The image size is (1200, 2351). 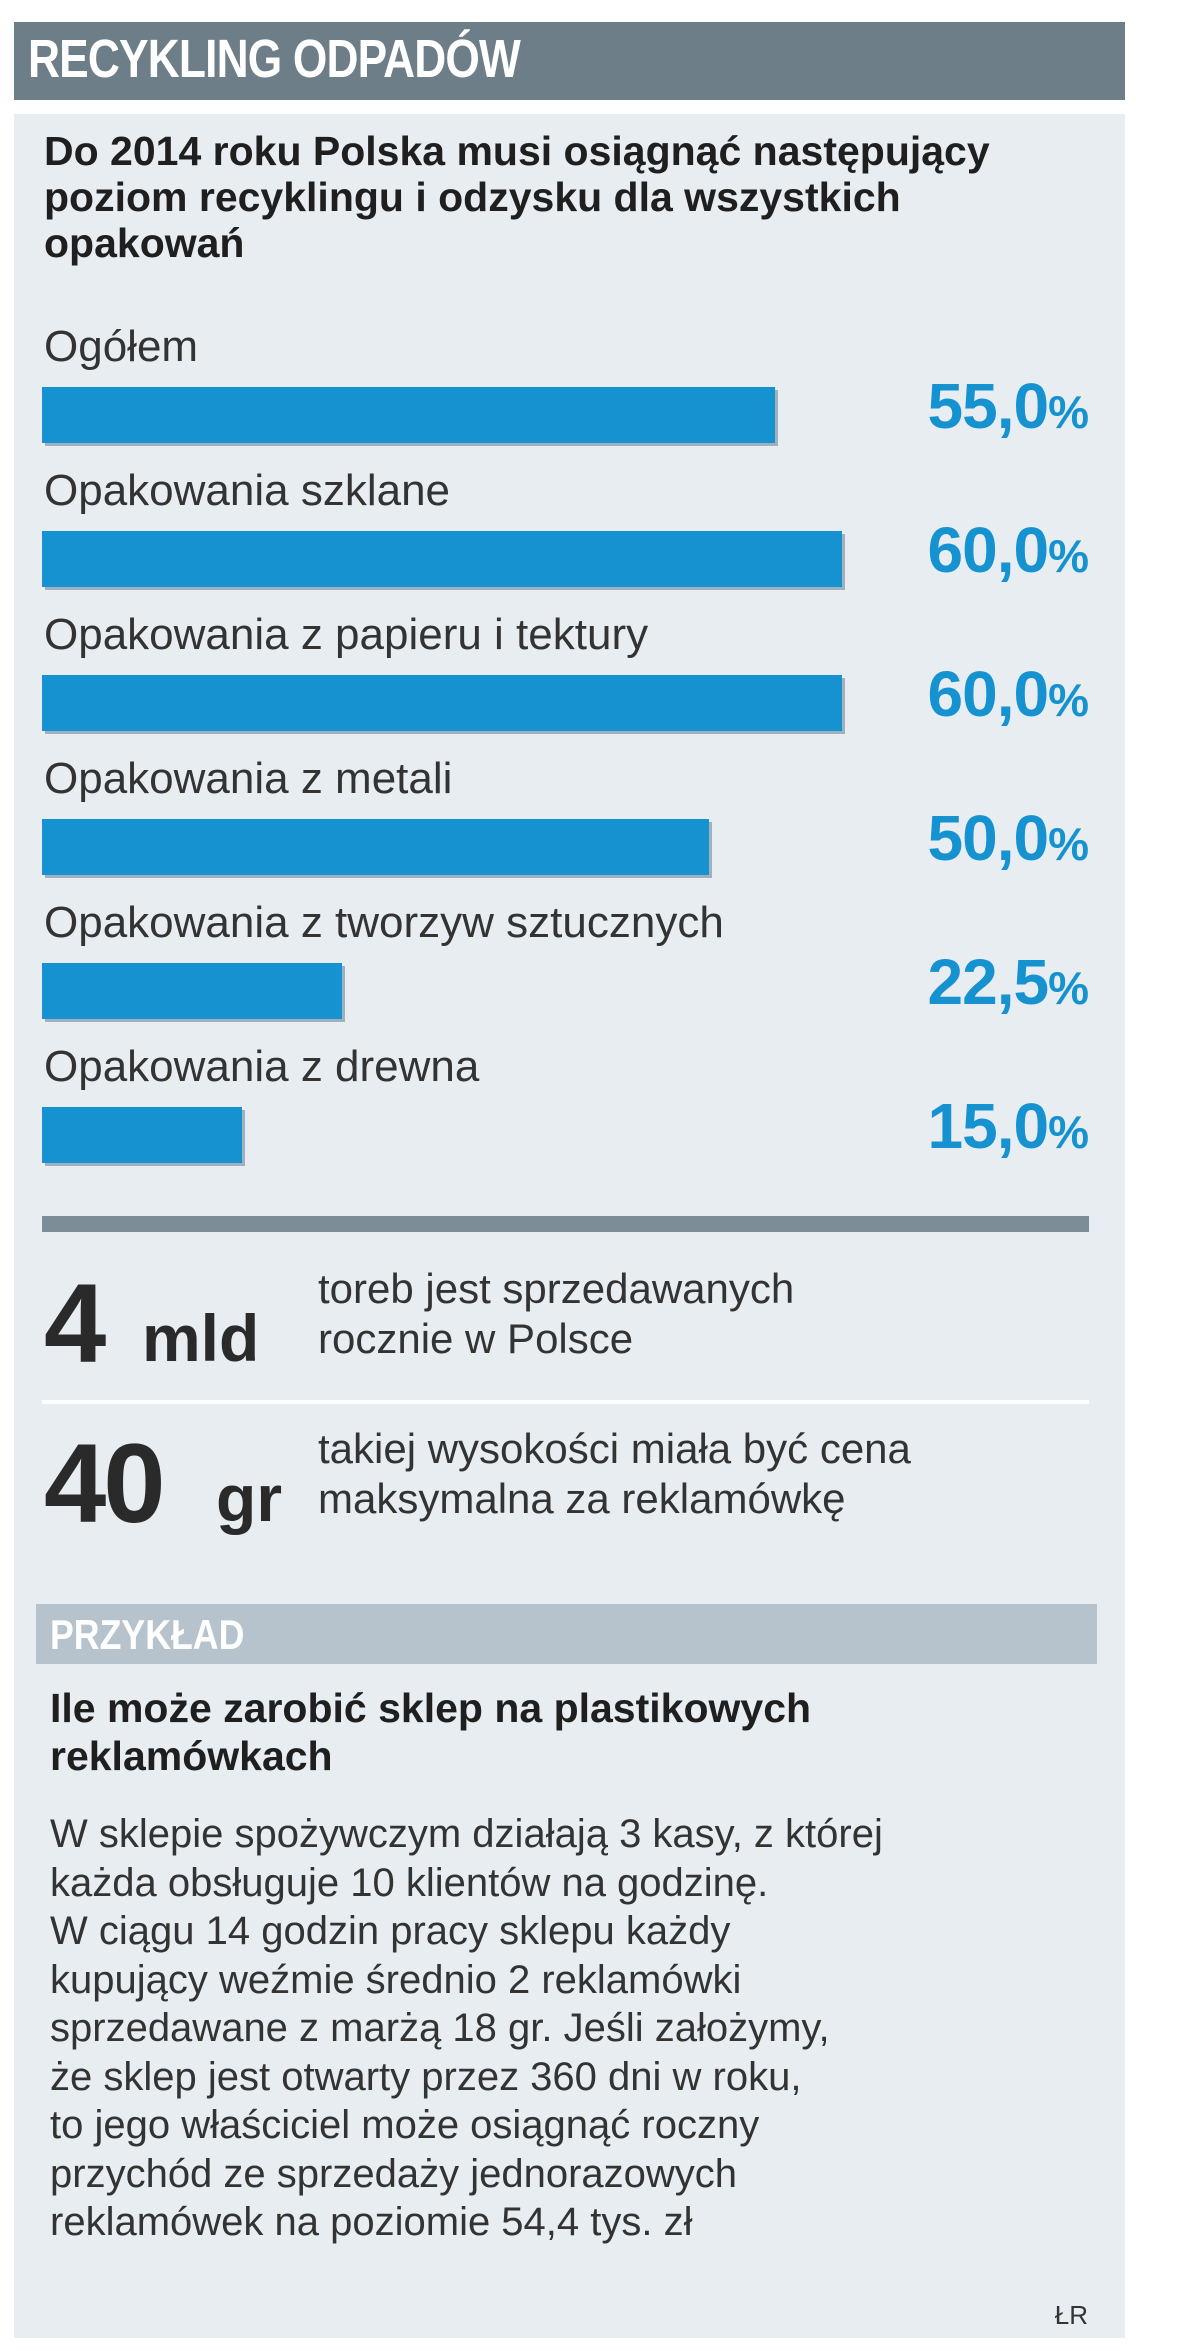 I want to click on stat-unit-bags: mld, so click(x=201, y=1338).